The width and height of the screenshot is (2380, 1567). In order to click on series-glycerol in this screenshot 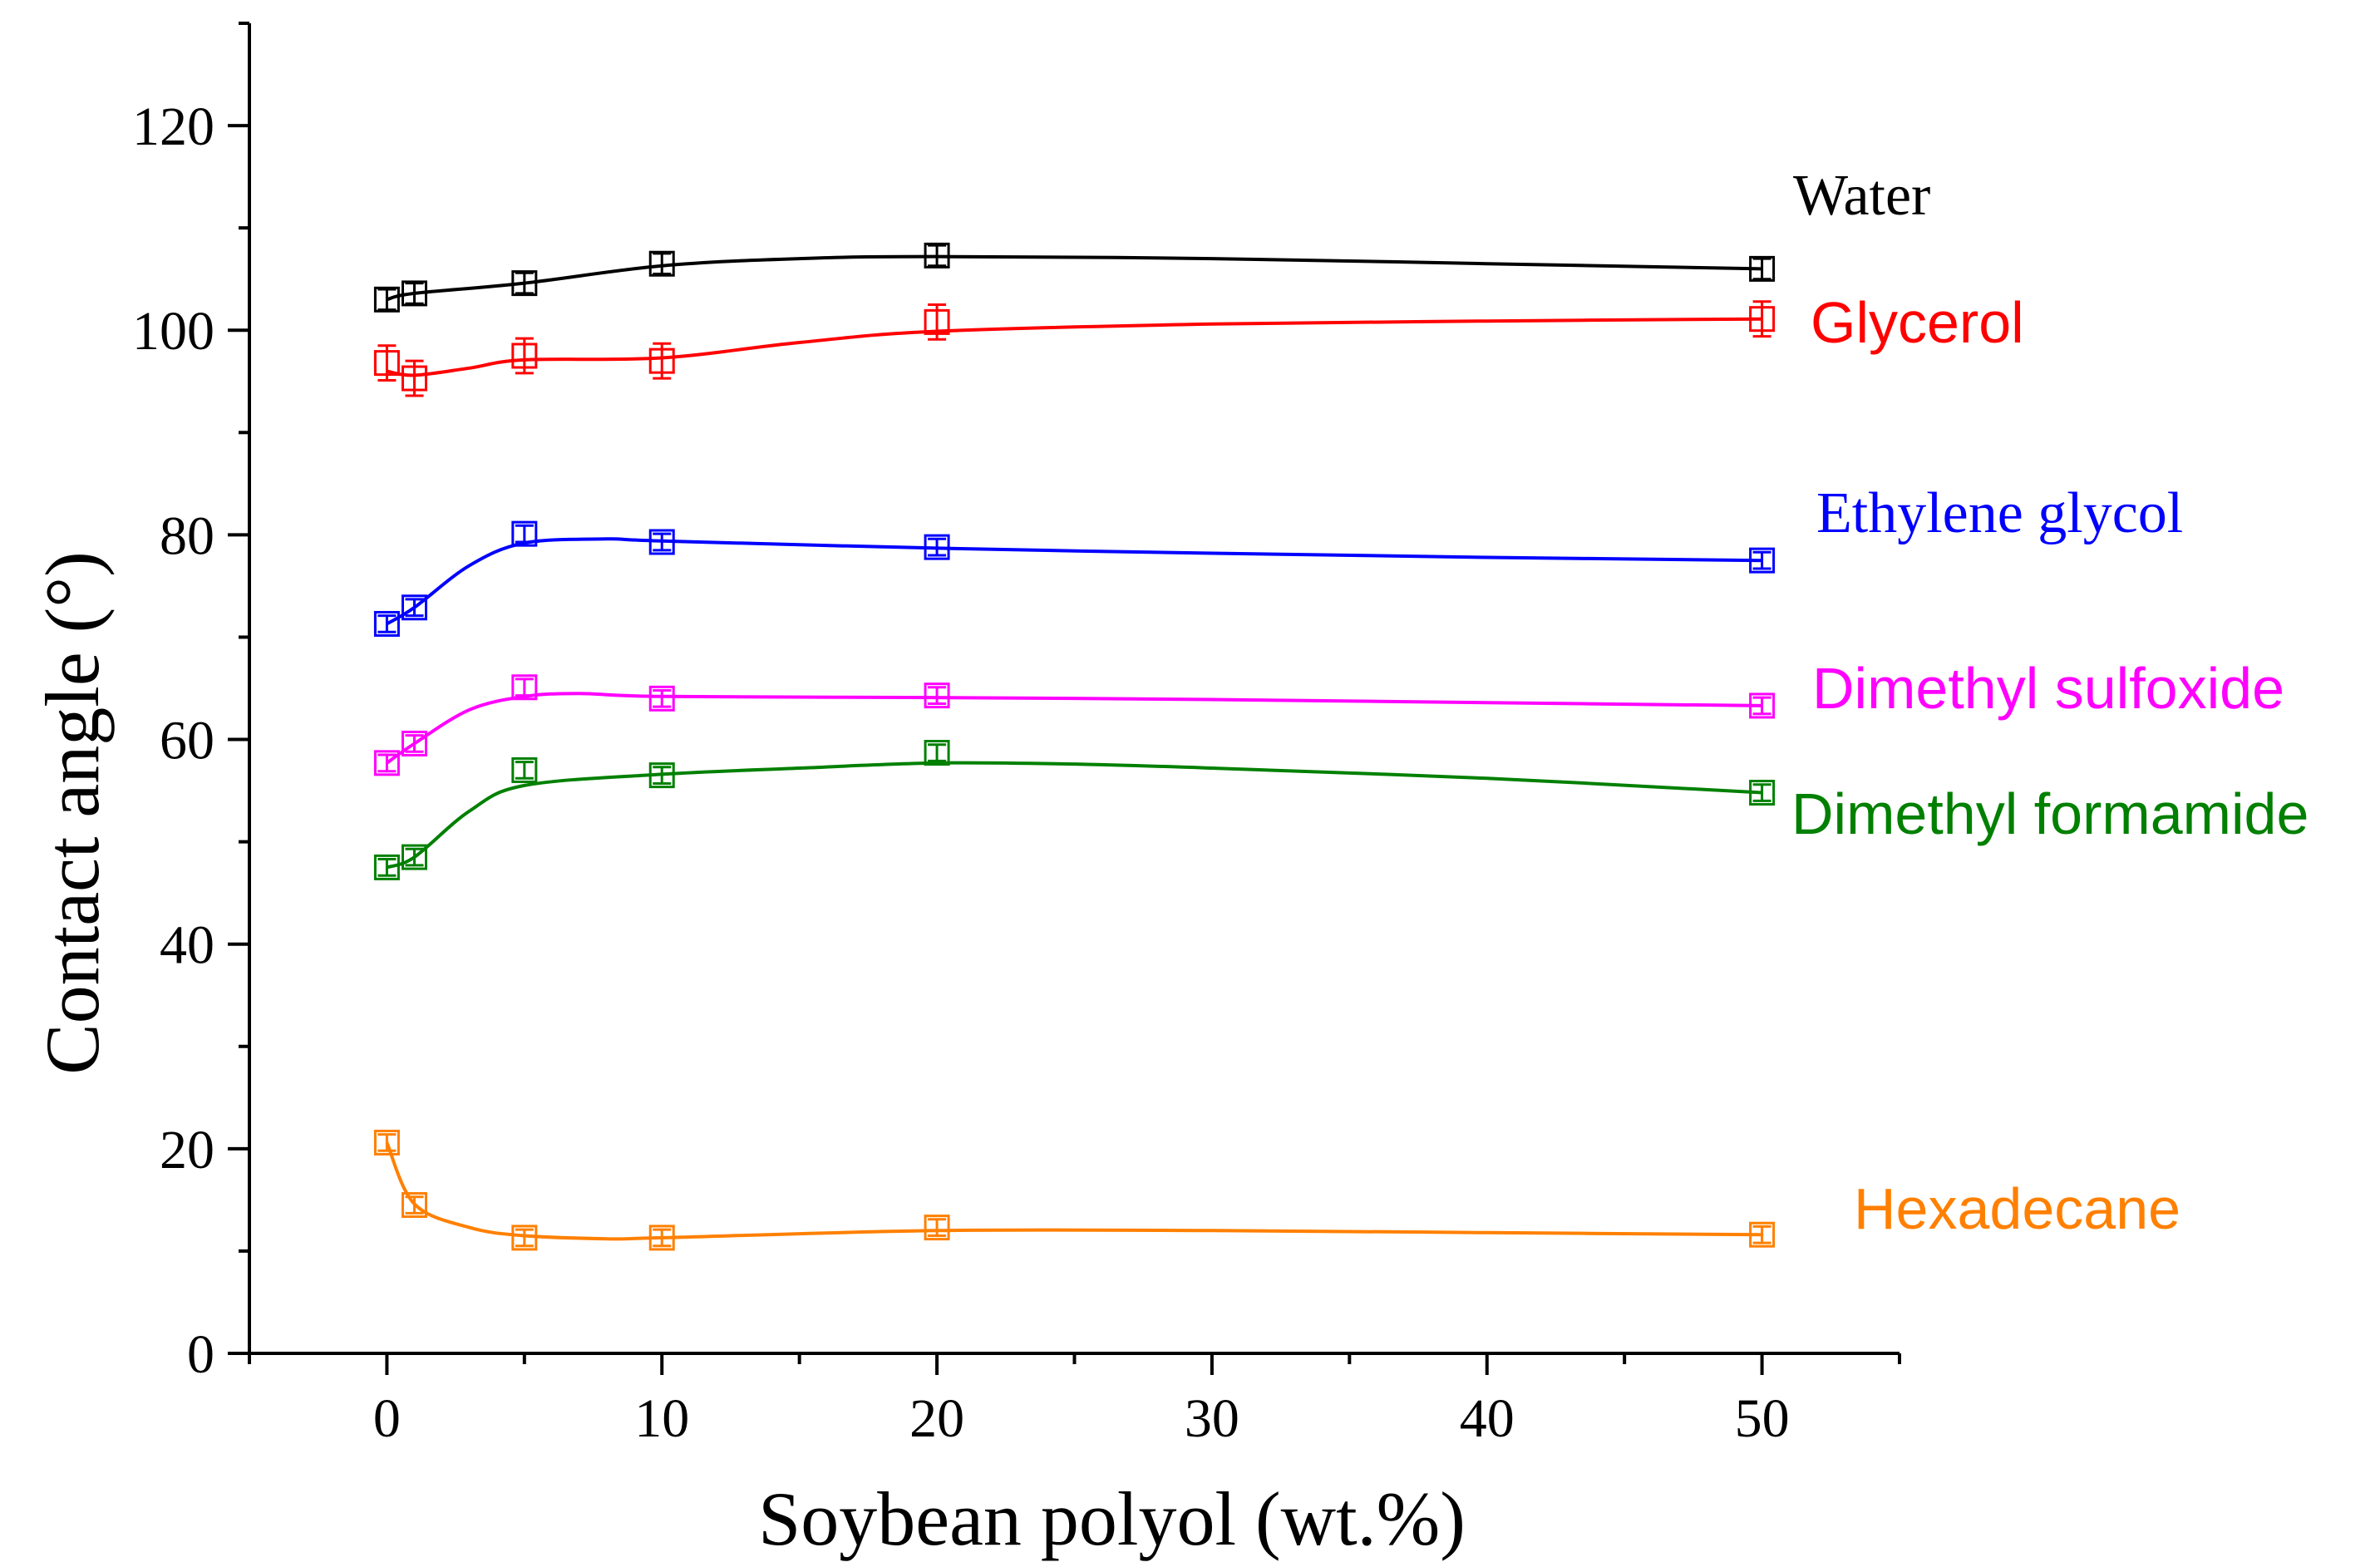, I will do `click(1074, 348)`.